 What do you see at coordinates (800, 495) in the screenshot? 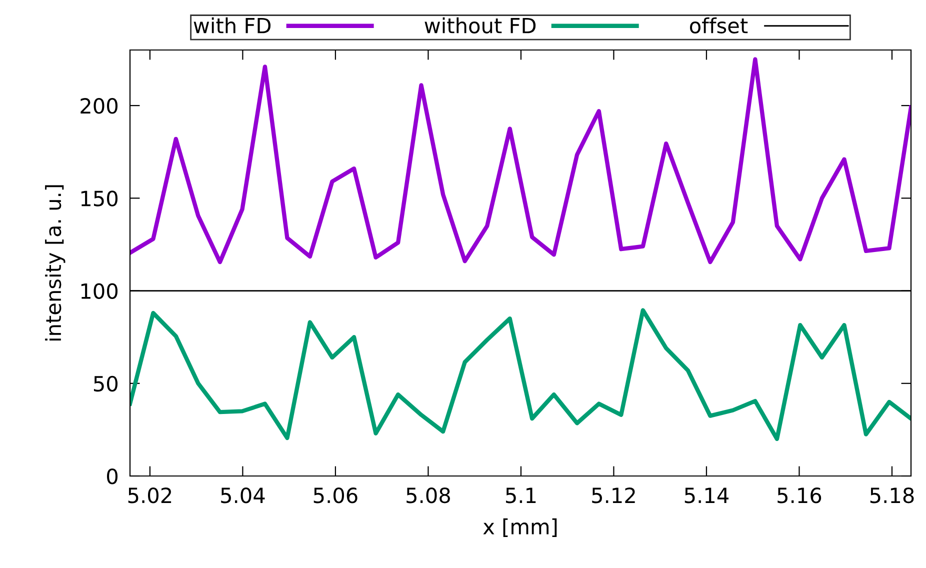
I see `x-tick-label: 5.16` at bounding box center [800, 495].